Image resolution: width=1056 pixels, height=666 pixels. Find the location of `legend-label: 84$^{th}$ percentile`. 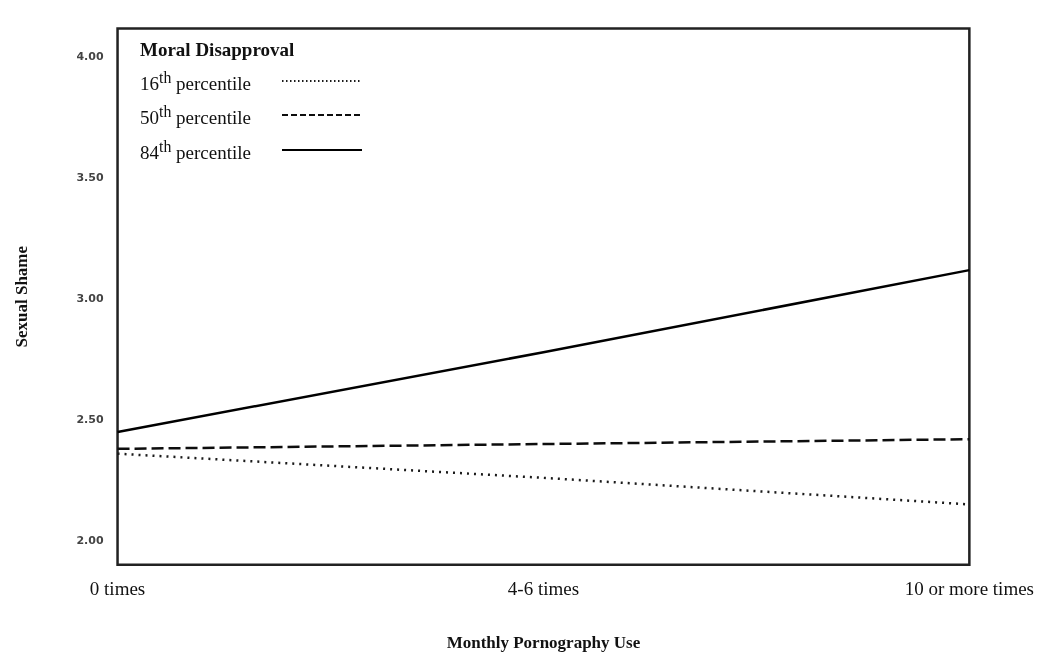

legend-label: 84$^{th}$ percentile is located at coordinates (196, 150).